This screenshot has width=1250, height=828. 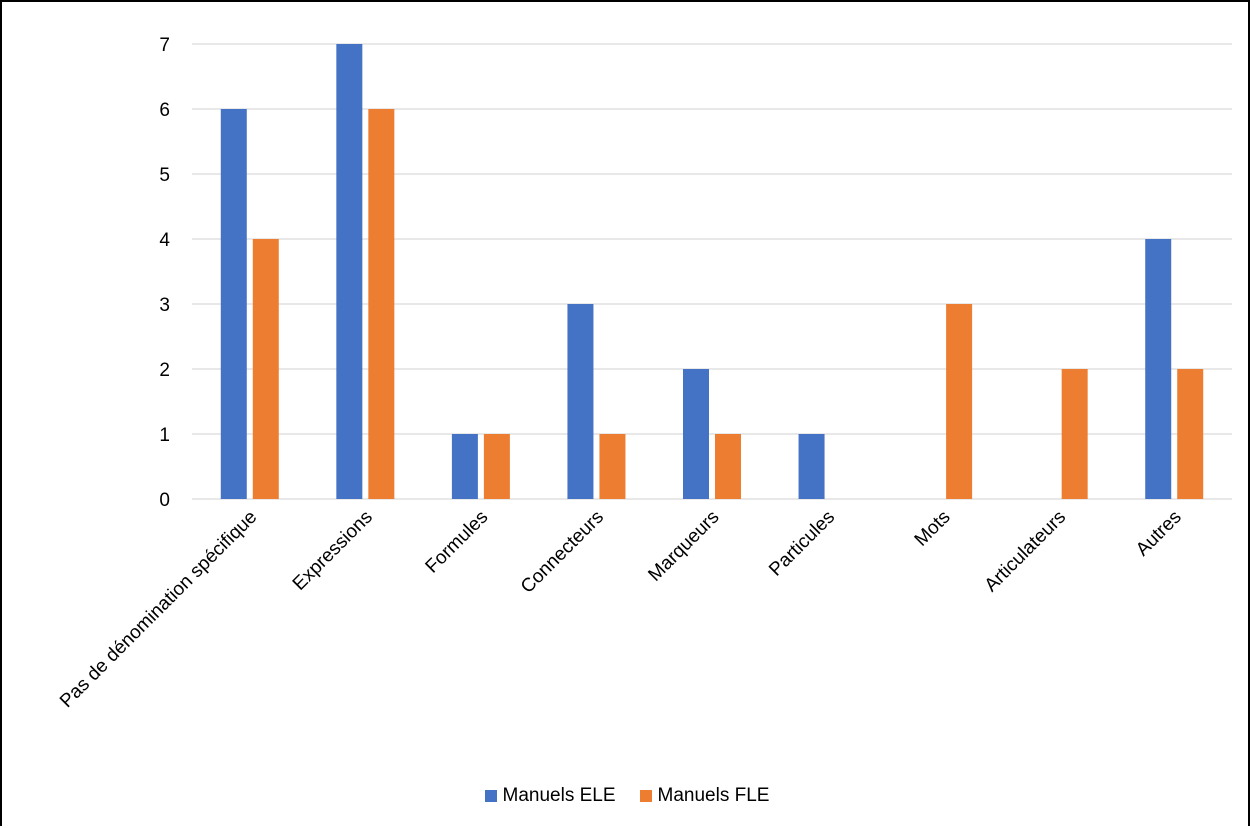 I want to click on x-category-label: Marqueurs, so click(x=683, y=546).